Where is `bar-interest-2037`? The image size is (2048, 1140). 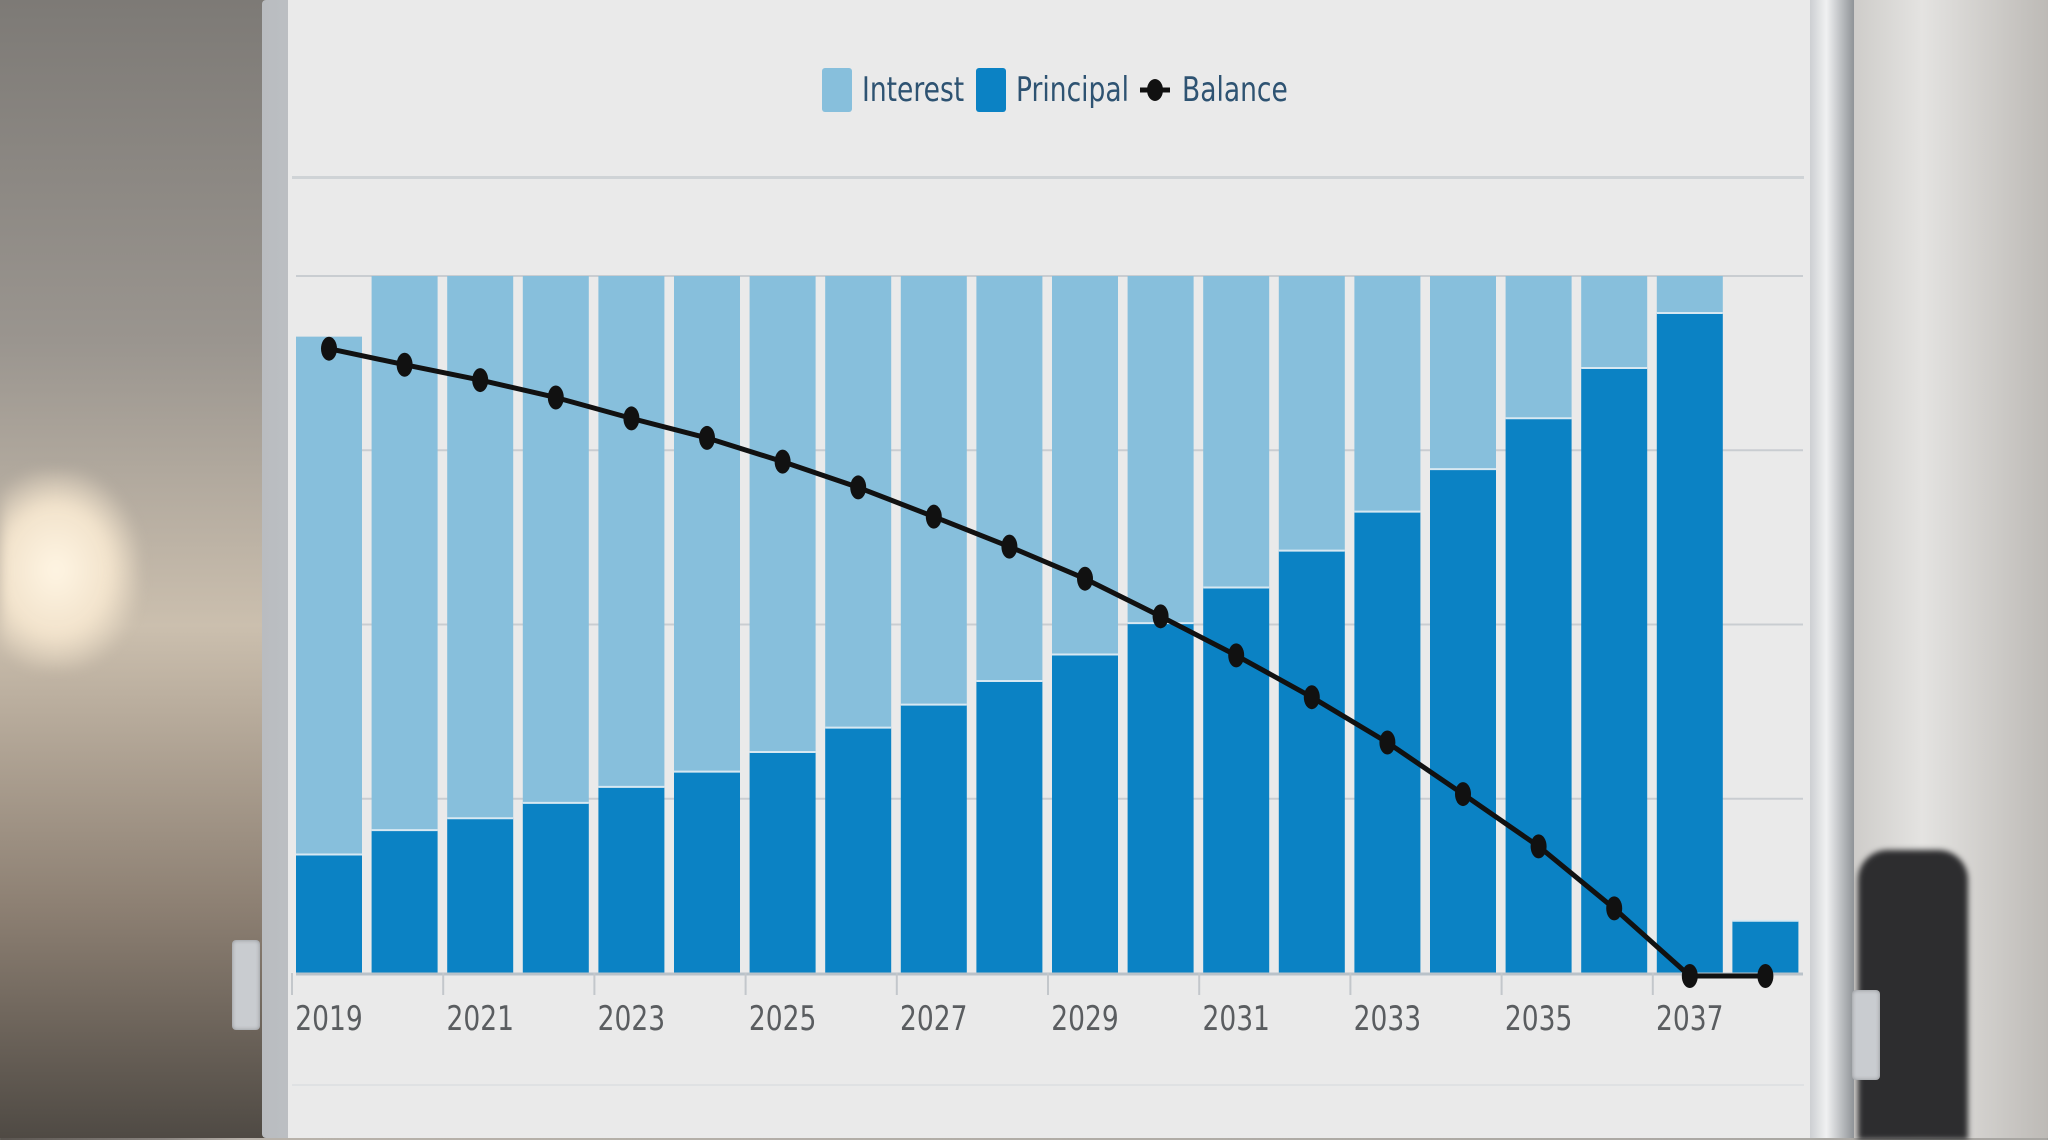
bar-interest-2037 is located at coordinates (1689, 294).